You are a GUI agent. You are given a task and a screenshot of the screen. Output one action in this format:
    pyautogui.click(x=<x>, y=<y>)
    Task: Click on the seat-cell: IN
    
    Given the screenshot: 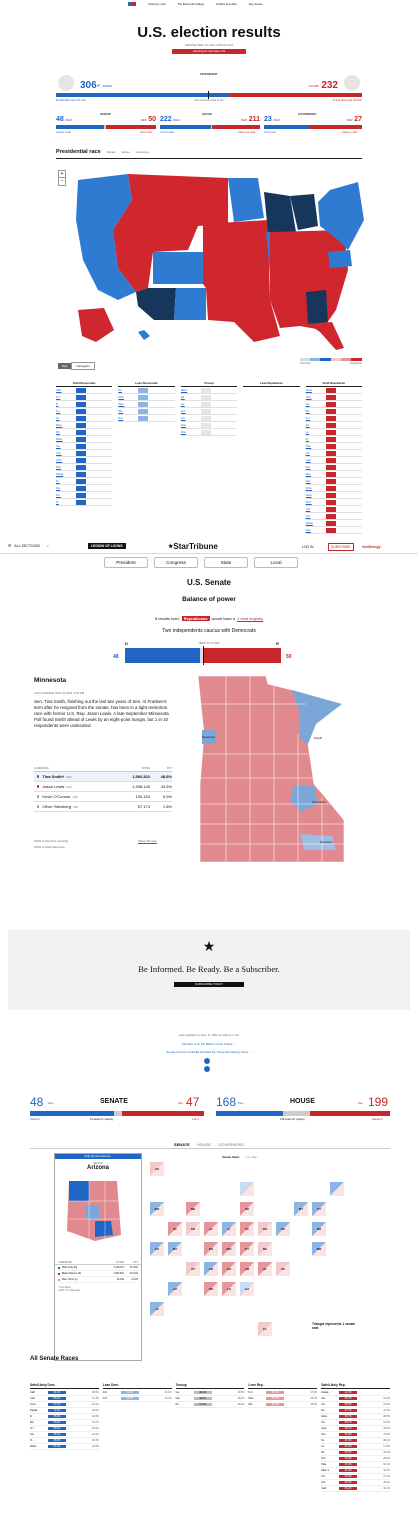 What is the action you would take?
    pyautogui.click(x=247, y=1229)
    